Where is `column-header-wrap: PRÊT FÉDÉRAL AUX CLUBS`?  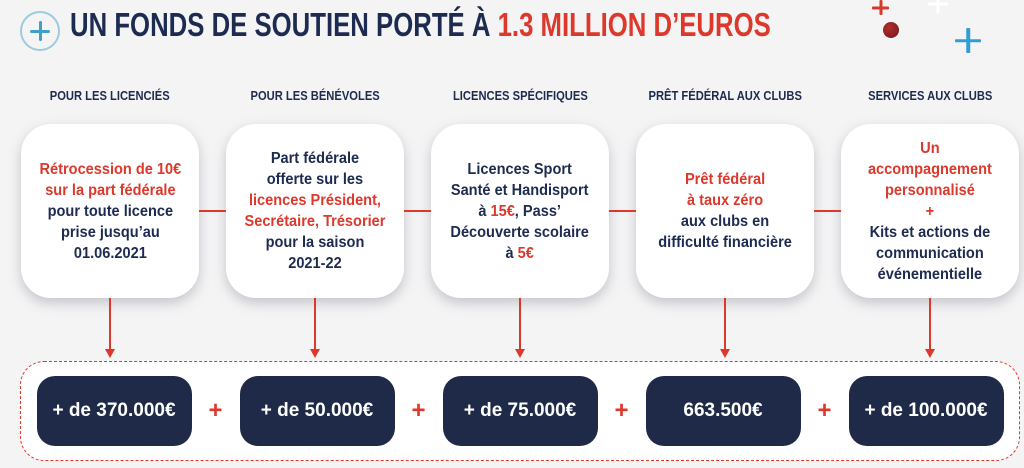
column-header-wrap: PRÊT FÉDÉRAL AUX CLUBS is located at coordinates (725, 99).